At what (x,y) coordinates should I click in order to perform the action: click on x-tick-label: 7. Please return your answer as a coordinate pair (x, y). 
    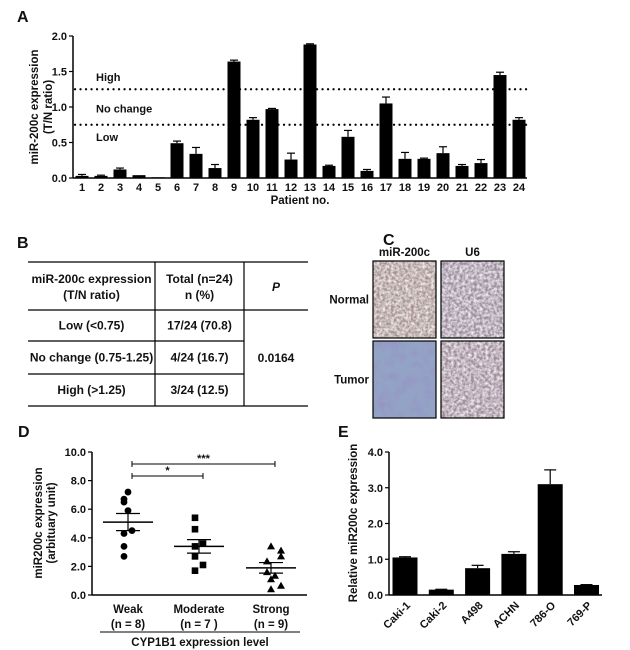
    Looking at the image, I should click on (196, 188).